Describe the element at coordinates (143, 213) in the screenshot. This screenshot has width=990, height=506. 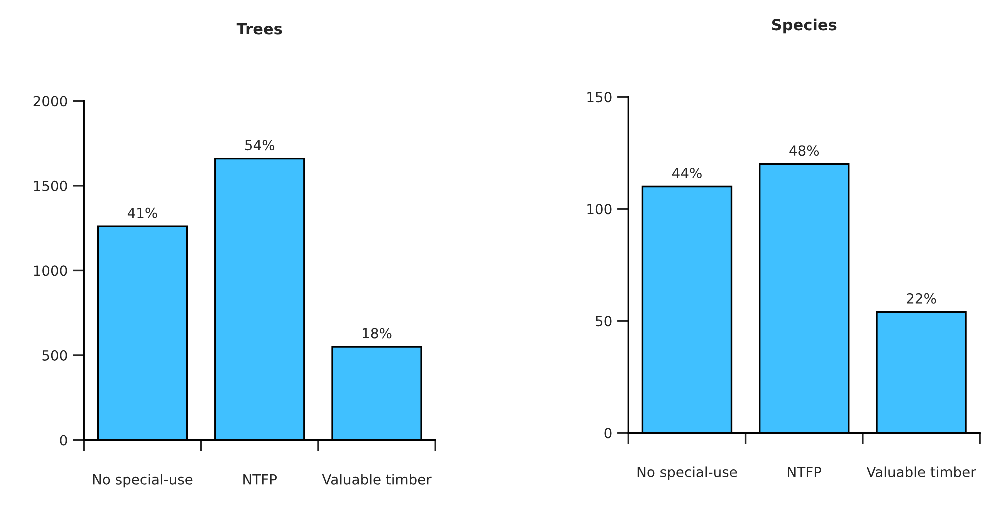
I see `annotation: 41%` at that location.